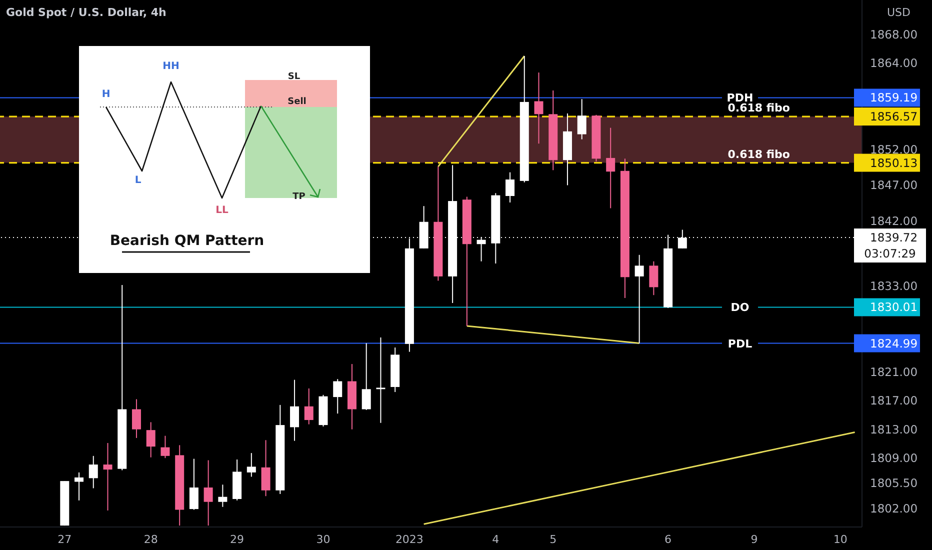 This screenshot has height=550, width=932. I want to click on y-tick-label: 1813.00, so click(894, 429).